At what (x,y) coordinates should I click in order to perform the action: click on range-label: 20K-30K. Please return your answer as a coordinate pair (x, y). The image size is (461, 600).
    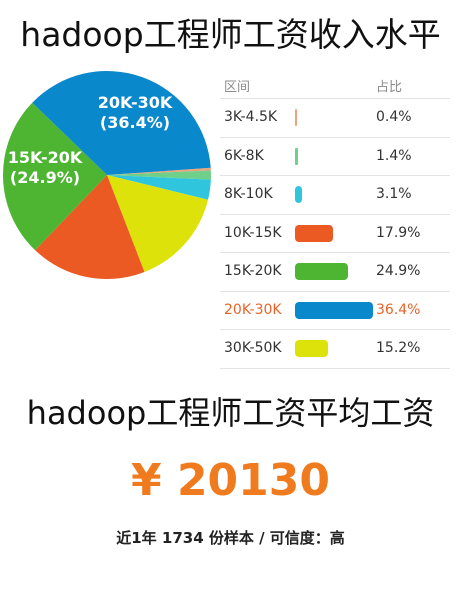
    Looking at the image, I should click on (253, 309).